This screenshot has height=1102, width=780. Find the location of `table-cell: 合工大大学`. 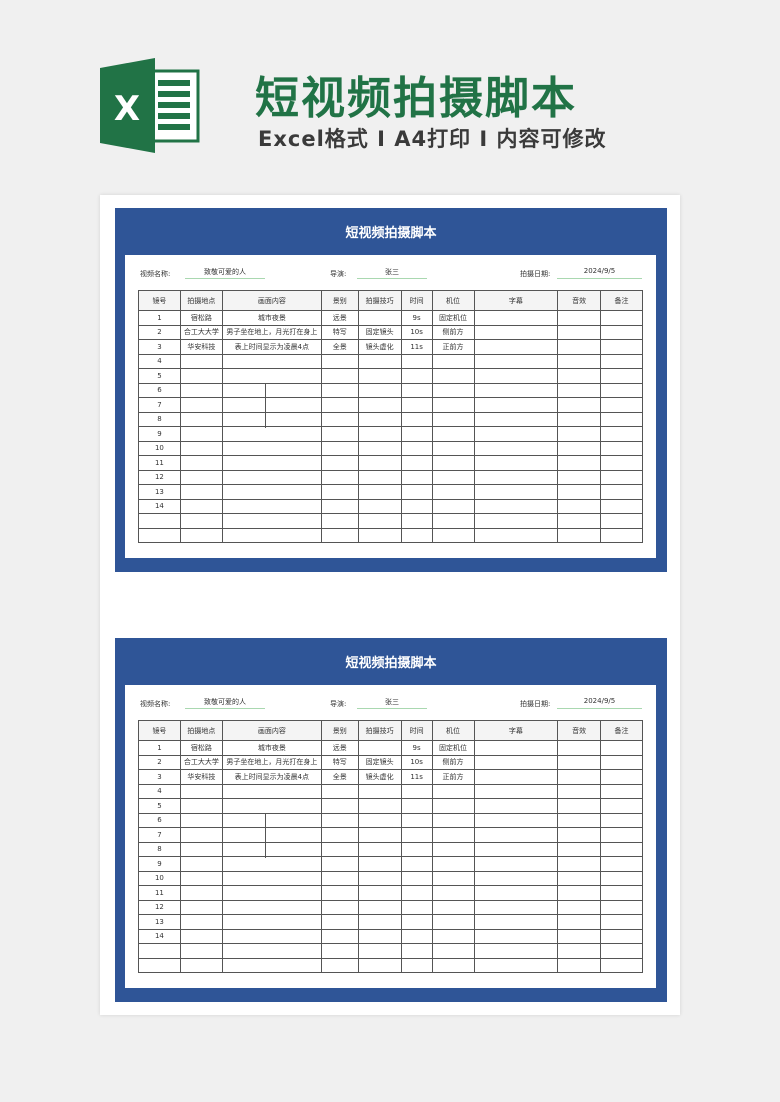

table-cell: 合工大大学 is located at coordinates (201, 332).